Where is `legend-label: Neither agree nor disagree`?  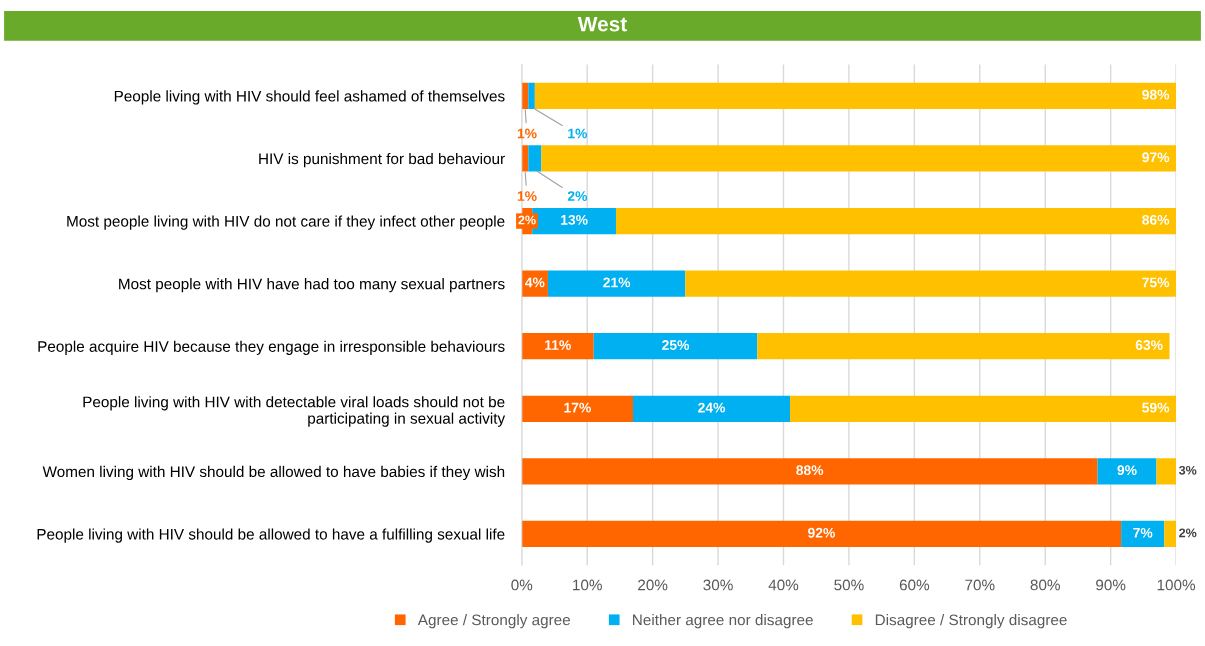
legend-label: Neither agree nor disagree is located at coordinates (723, 621).